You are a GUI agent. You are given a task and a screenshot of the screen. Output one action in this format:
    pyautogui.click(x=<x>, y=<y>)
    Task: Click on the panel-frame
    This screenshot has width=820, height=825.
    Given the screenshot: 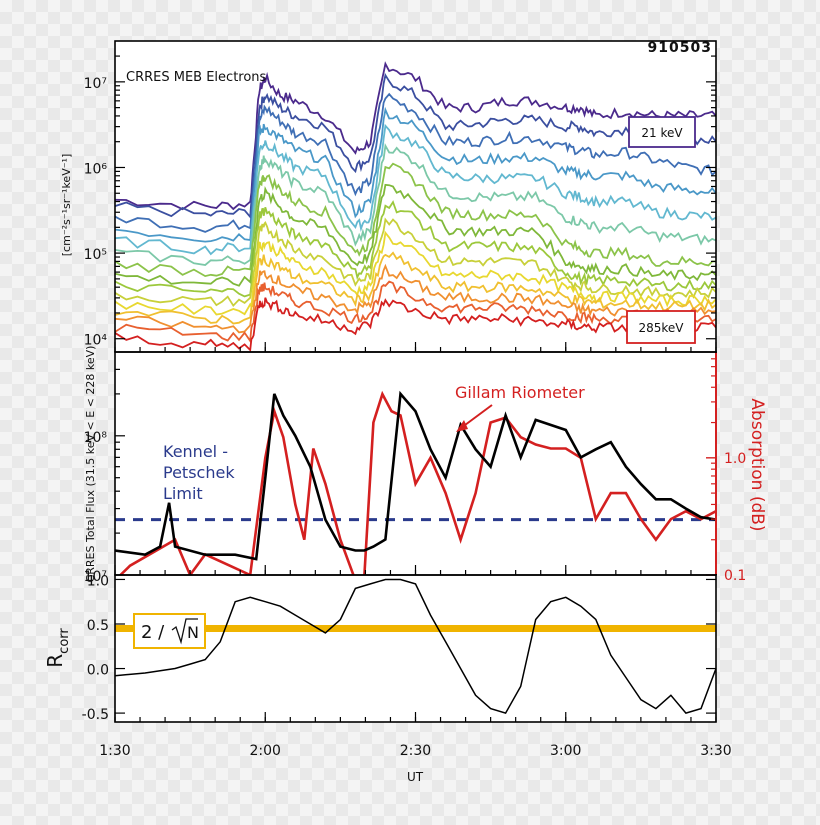 What is the action you would take?
    pyautogui.click(x=415, y=648)
    